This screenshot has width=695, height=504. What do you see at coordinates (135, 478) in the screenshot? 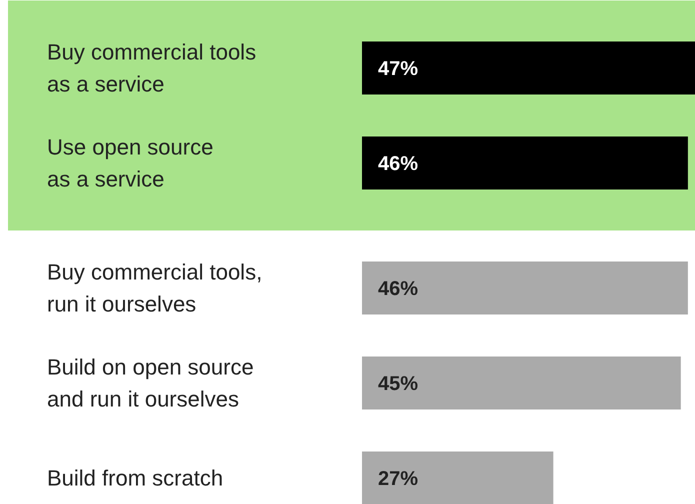
I see `y-tick-label: Build from scratch` at bounding box center [135, 478].